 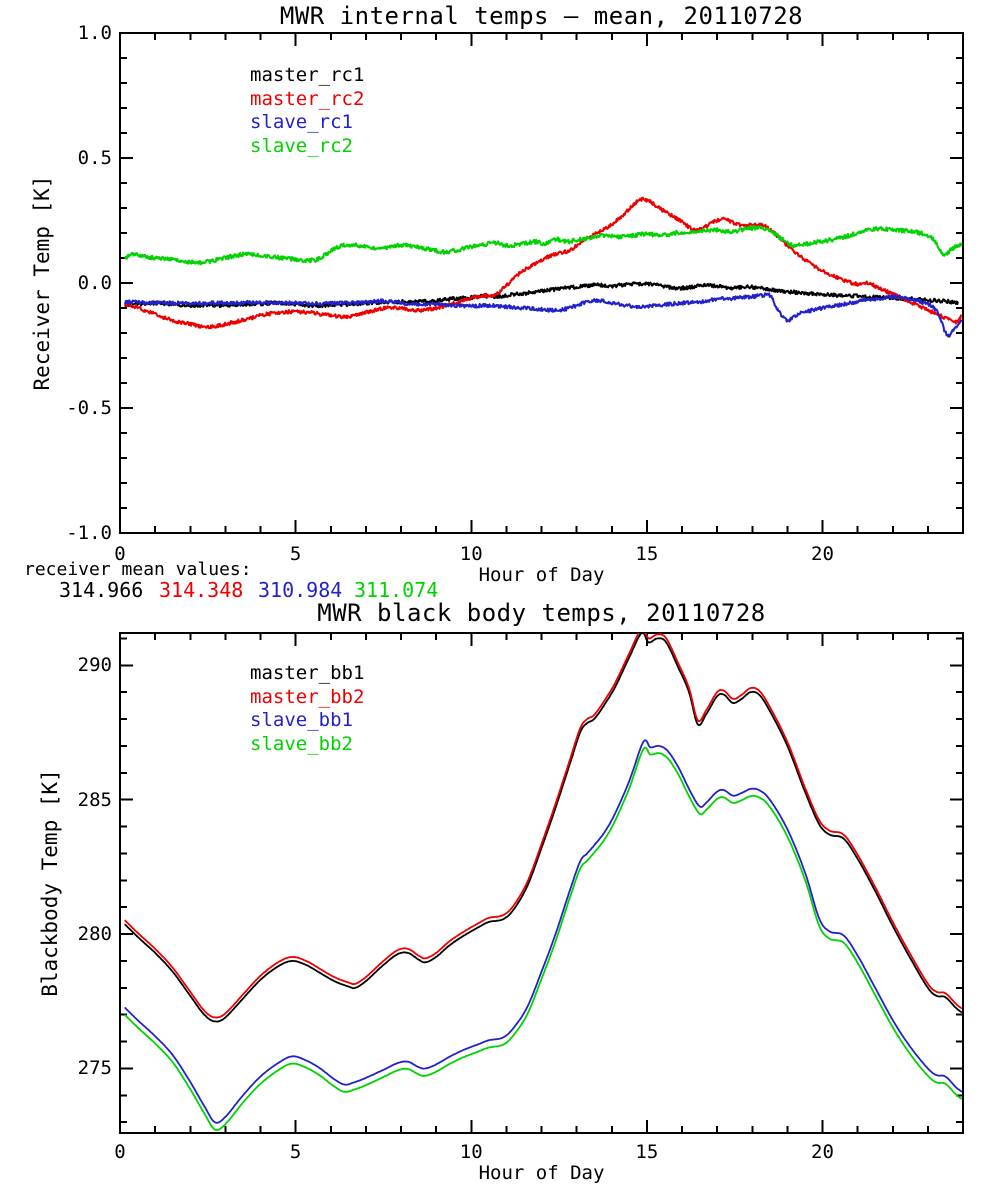 What do you see at coordinates (541, 1173) in the screenshot?
I see `blackbody-x-axis-label: Hour of Day` at bounding box center [541, 1173].